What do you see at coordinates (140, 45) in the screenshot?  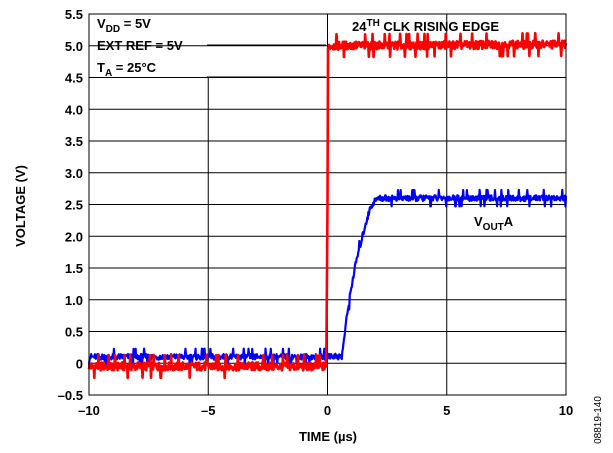 I see `ext-ref-annotation: EXT REF = 5V` at bounding box center [140, 45].